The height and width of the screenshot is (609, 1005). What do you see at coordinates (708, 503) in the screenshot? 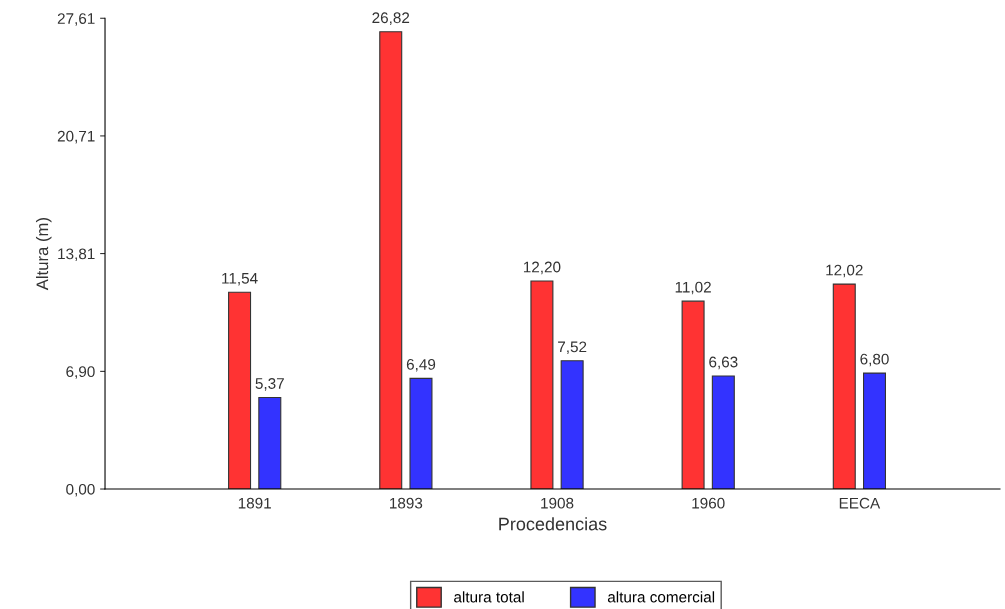
I see `x-tick-label: 1960` at bounding box center [708, 503].